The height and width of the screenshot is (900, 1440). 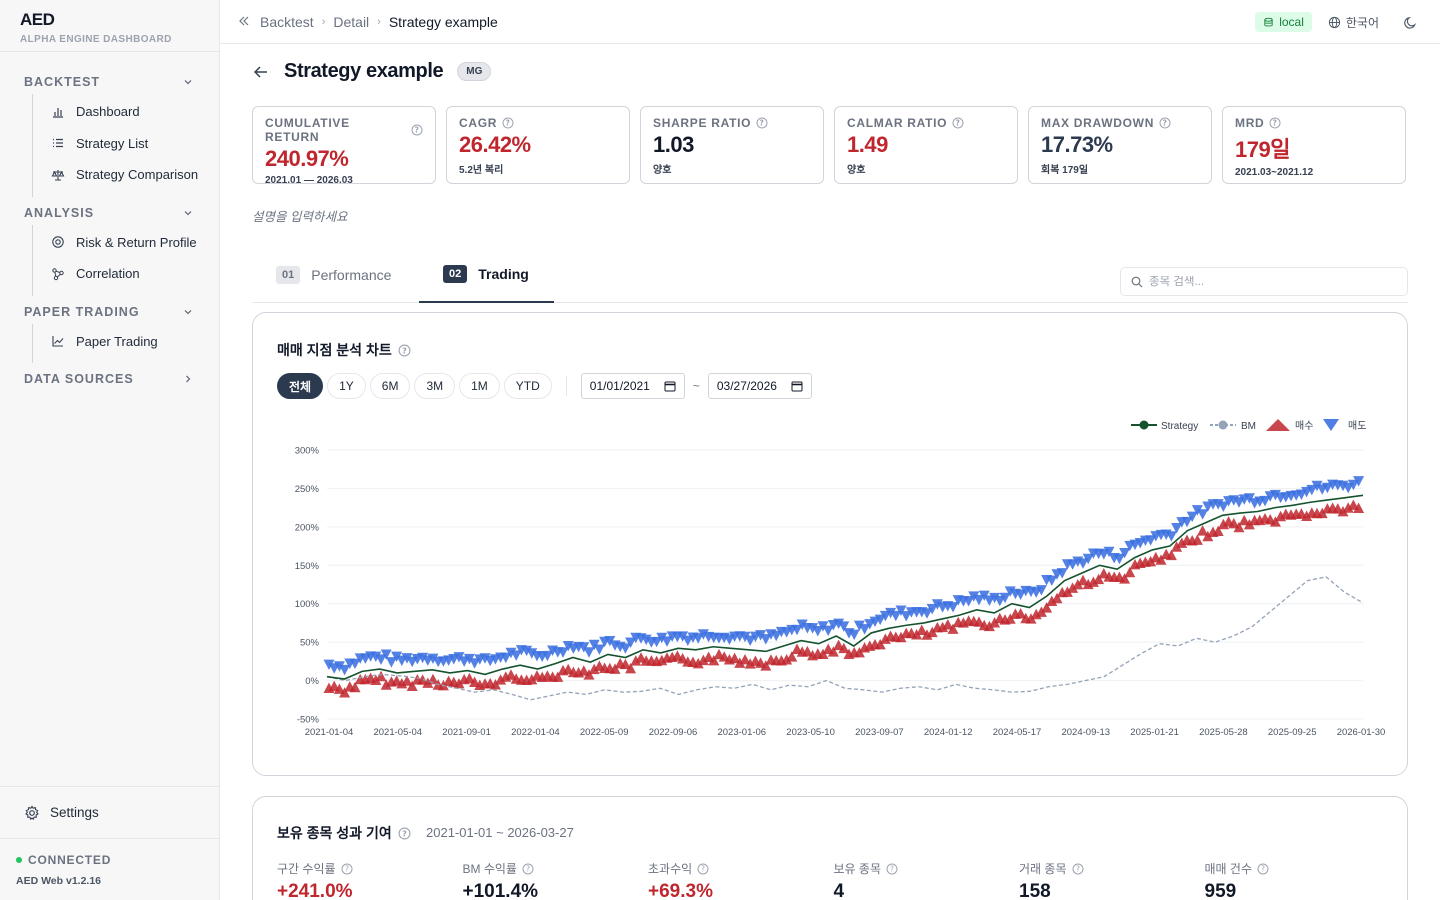 What do you see at coordinates (109, 82) in the screenshot?
I see `section-backtest: BACKTEST` at bounding box center [109, 82].